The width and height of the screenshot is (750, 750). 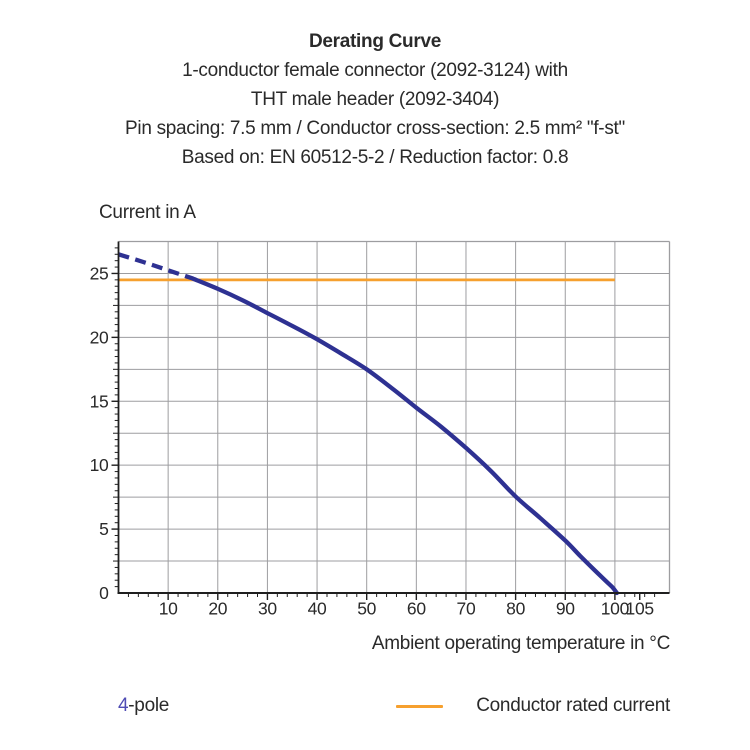 I want to click on legend-pole-count: 4, so click(x=123, y=705).